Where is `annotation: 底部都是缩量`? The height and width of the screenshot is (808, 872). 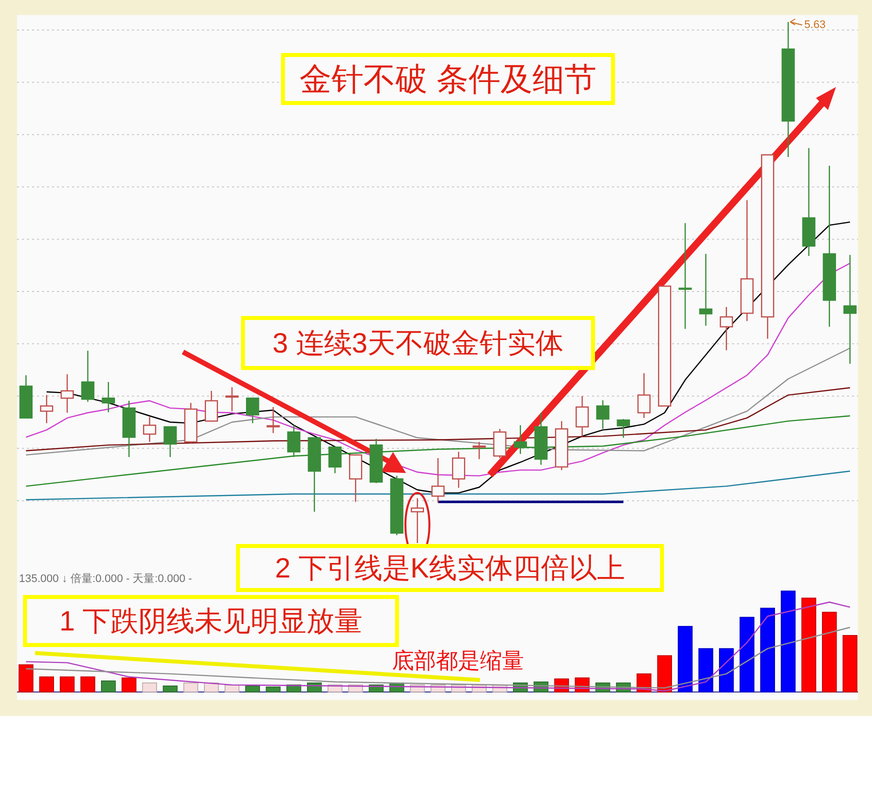 annotation: 底部都是缩量 is located at coordinates (458, 660).